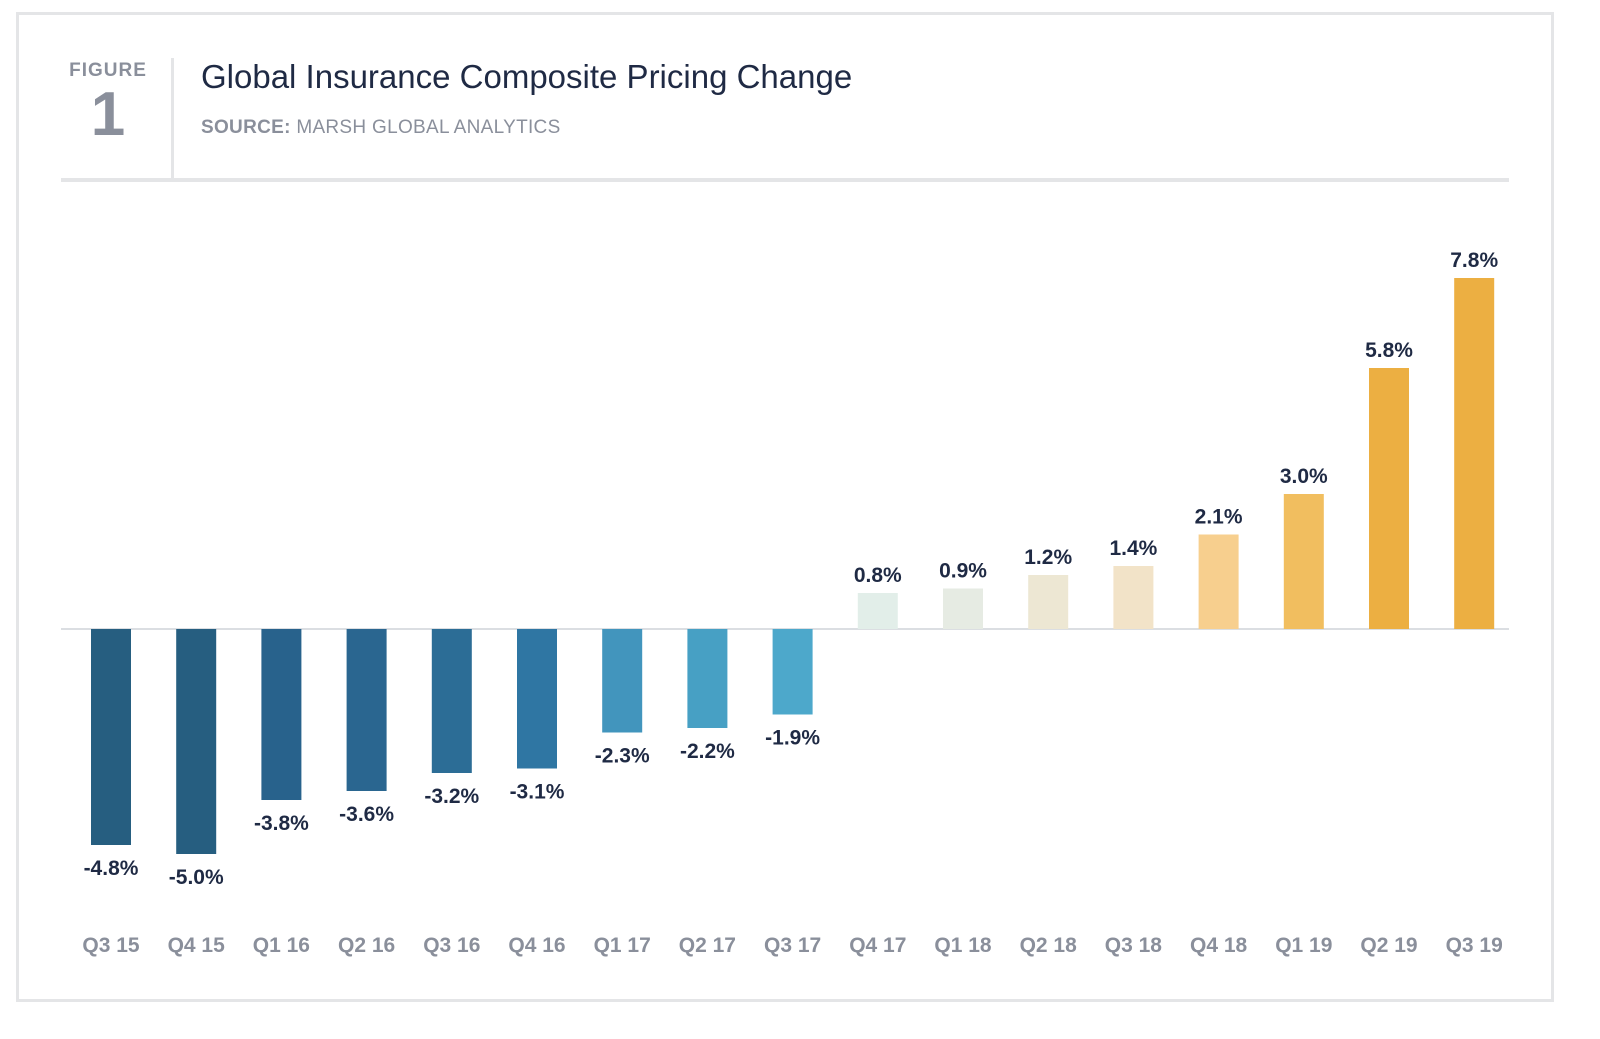 The height and width of the screenshot is (1039, 1600). I want to click on value-label: -2.2%, so click(707, 751).